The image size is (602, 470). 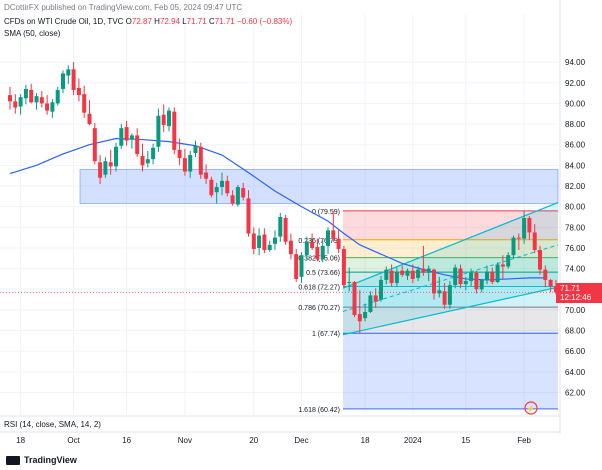 I want to click on ohlc-c-label: C, so click(x=211, y=21).